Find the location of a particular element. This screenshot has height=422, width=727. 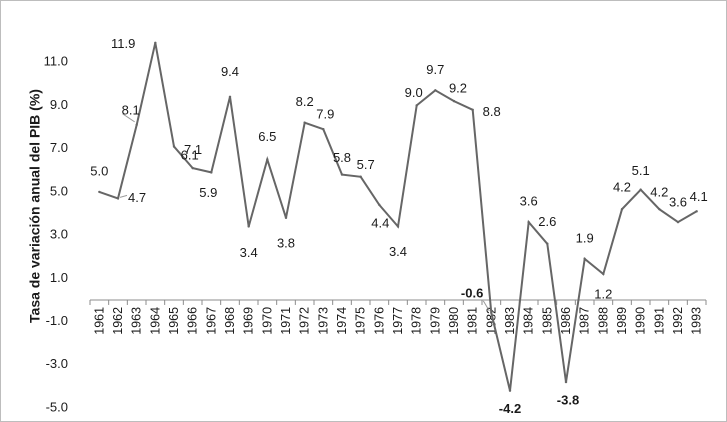

data-label: 4.4 is located at coordinates (380, 222).